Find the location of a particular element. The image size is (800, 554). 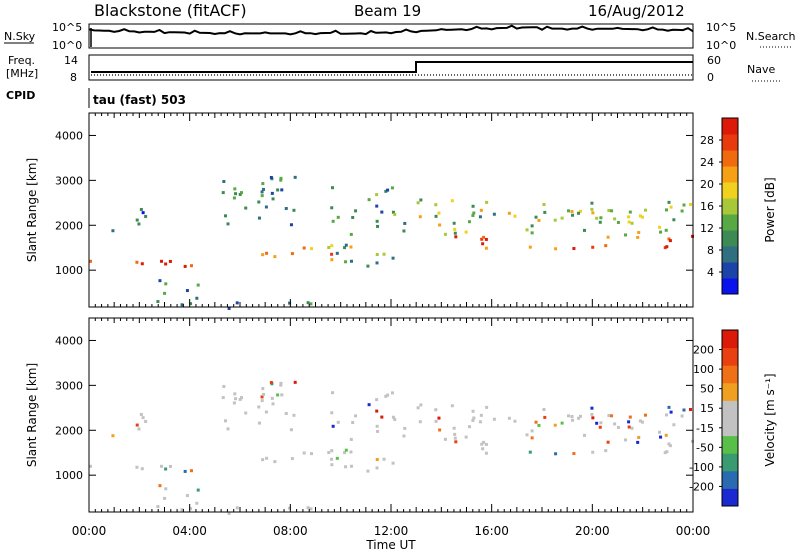

x-axis-label: Time UT is located at coordinates (390, 545).